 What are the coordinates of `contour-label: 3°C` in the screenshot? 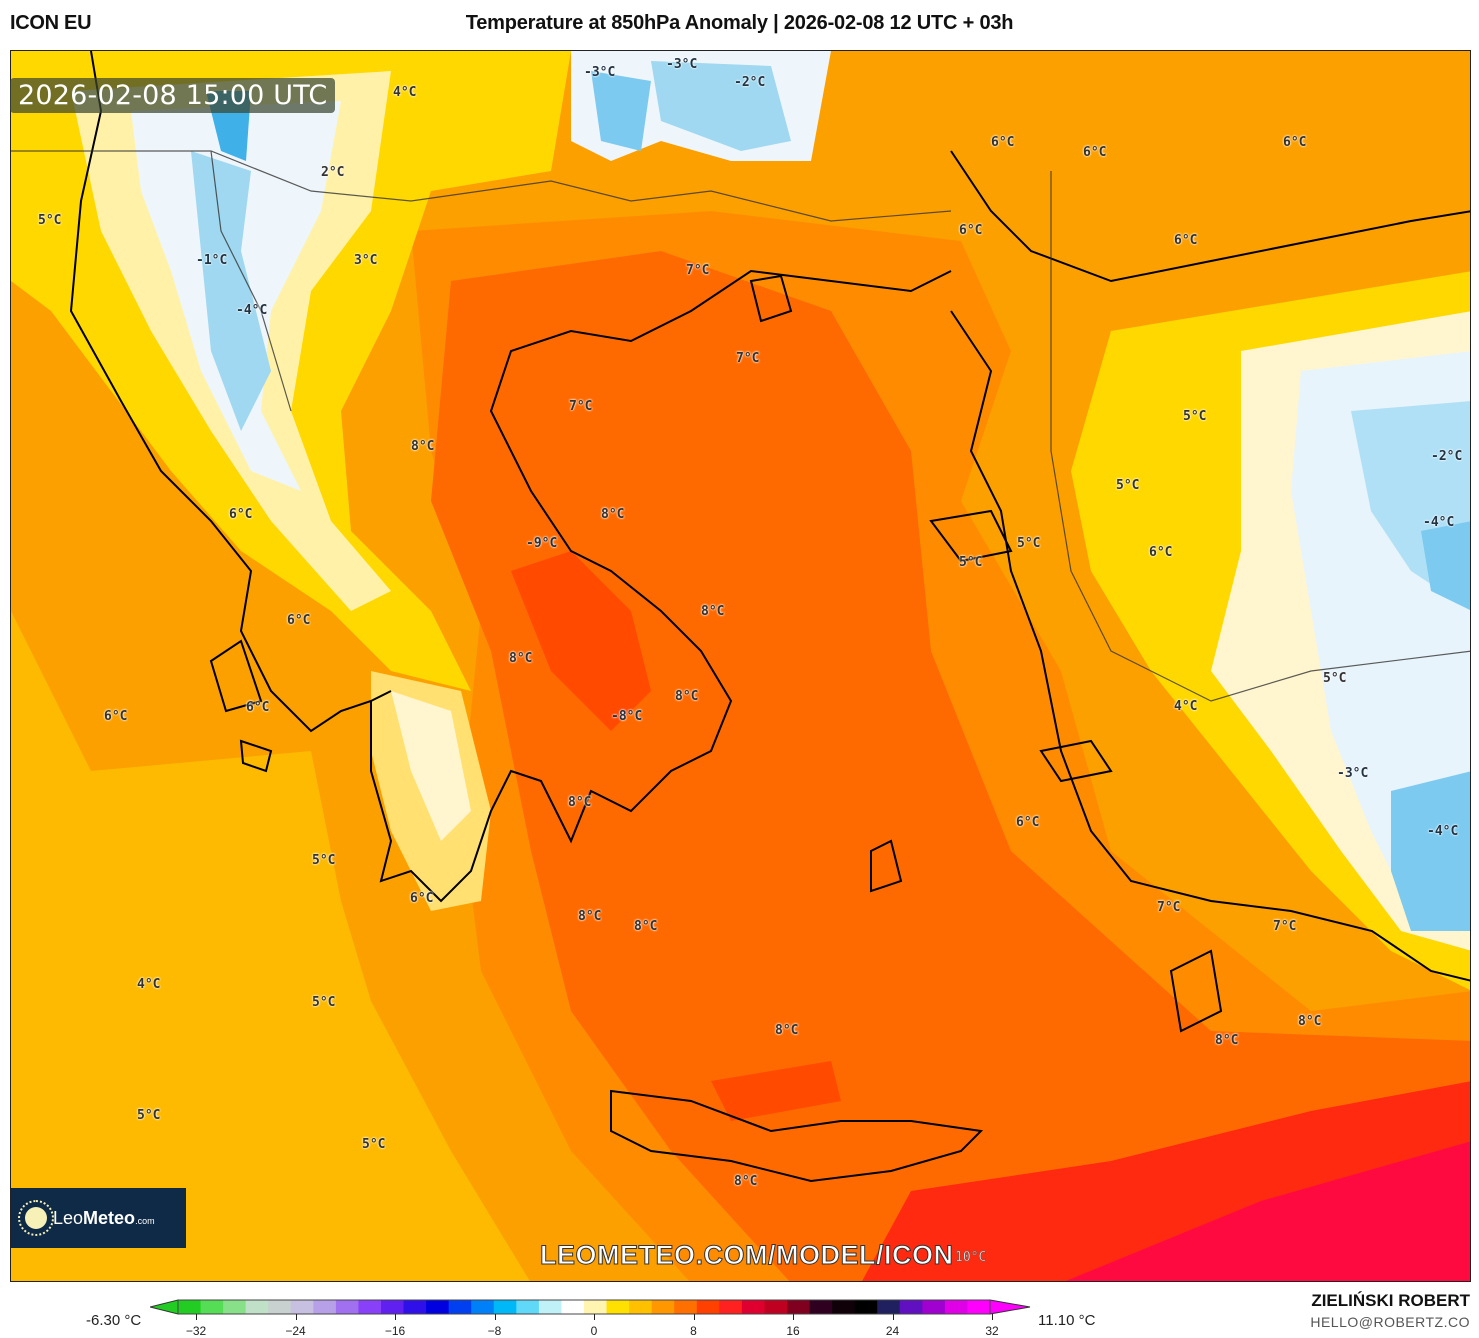 It's located at (366, 260).